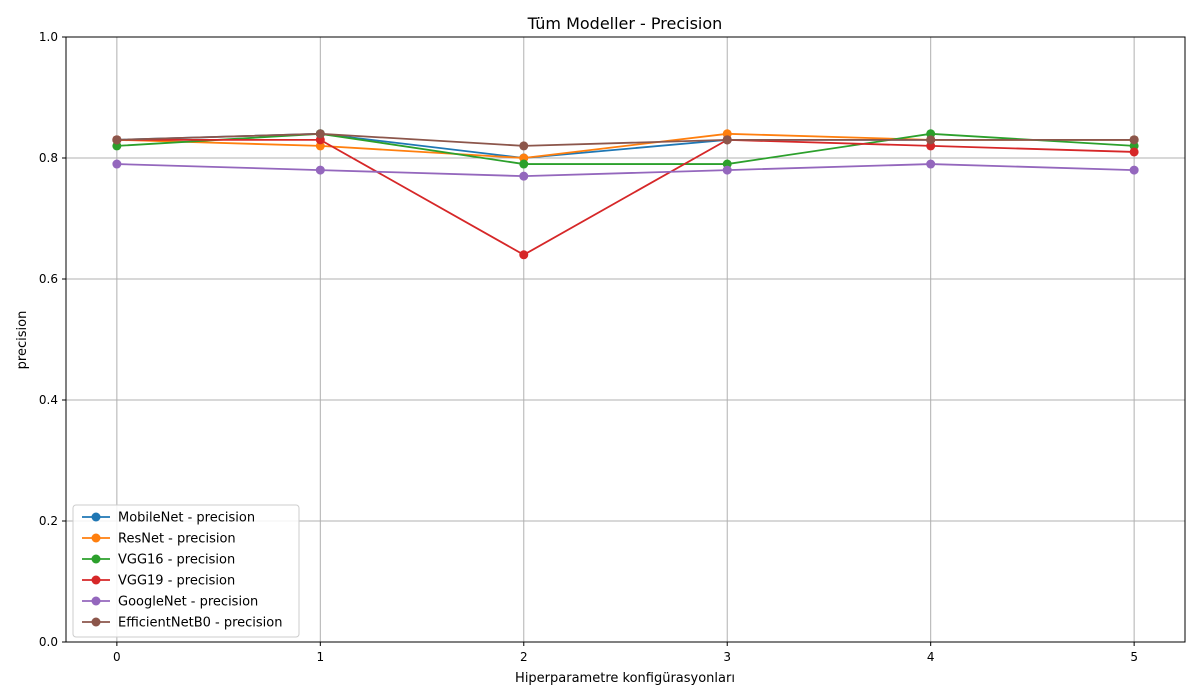  Describe the element at coordinates (320, 657) in the screenshot. I see `x-tick-label: 1` at that location.